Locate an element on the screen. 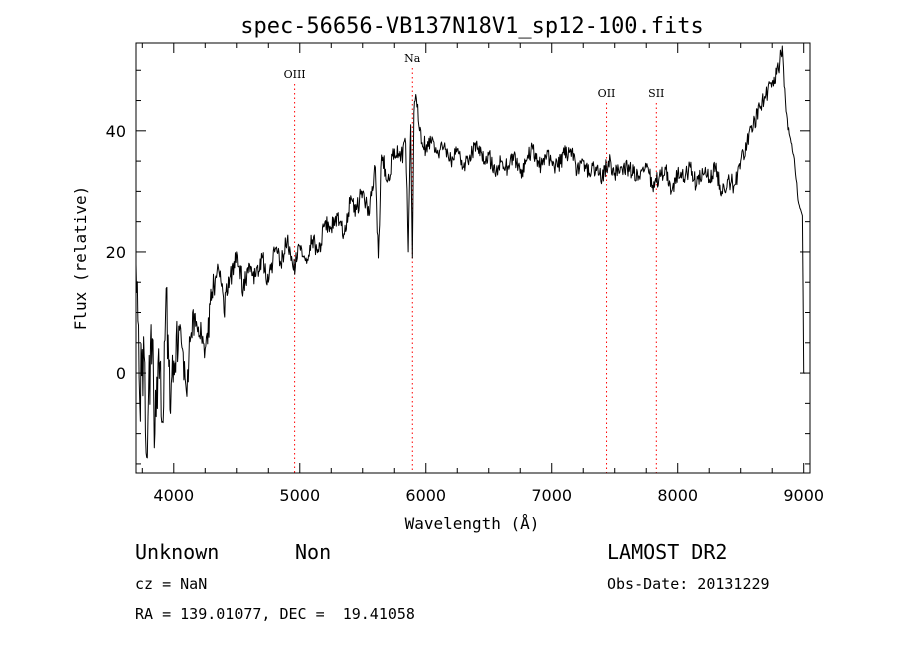 The height and width of the screenshot is (650, 900). annotation-label-0: OIII is located at coordinates (295, 74).